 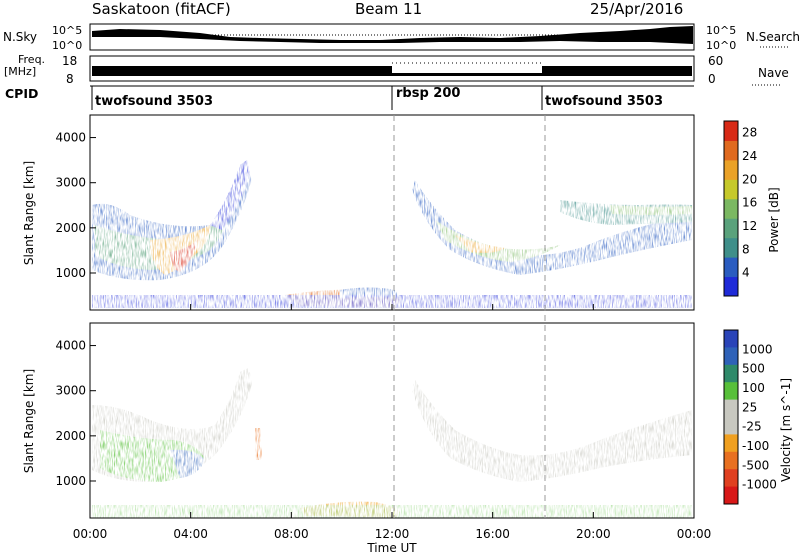 I want to click on power-ytick-label: 4000, so click(x=70, y=138).